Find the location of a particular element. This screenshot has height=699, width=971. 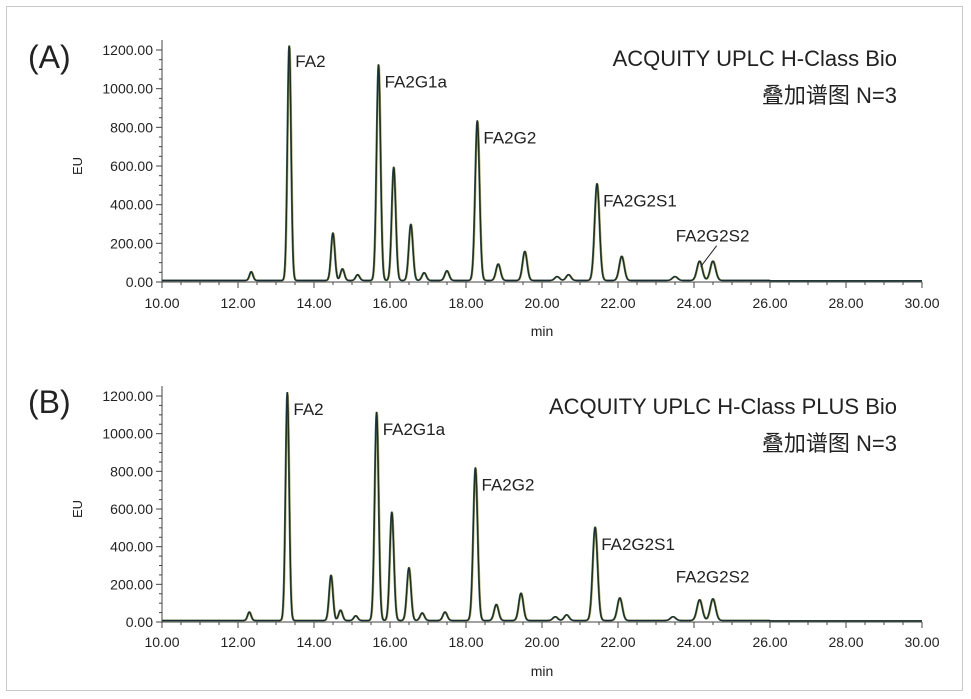

chart-title-line: ACQUITY UPLC H-Class Bio is located at coordinates (755, 58).